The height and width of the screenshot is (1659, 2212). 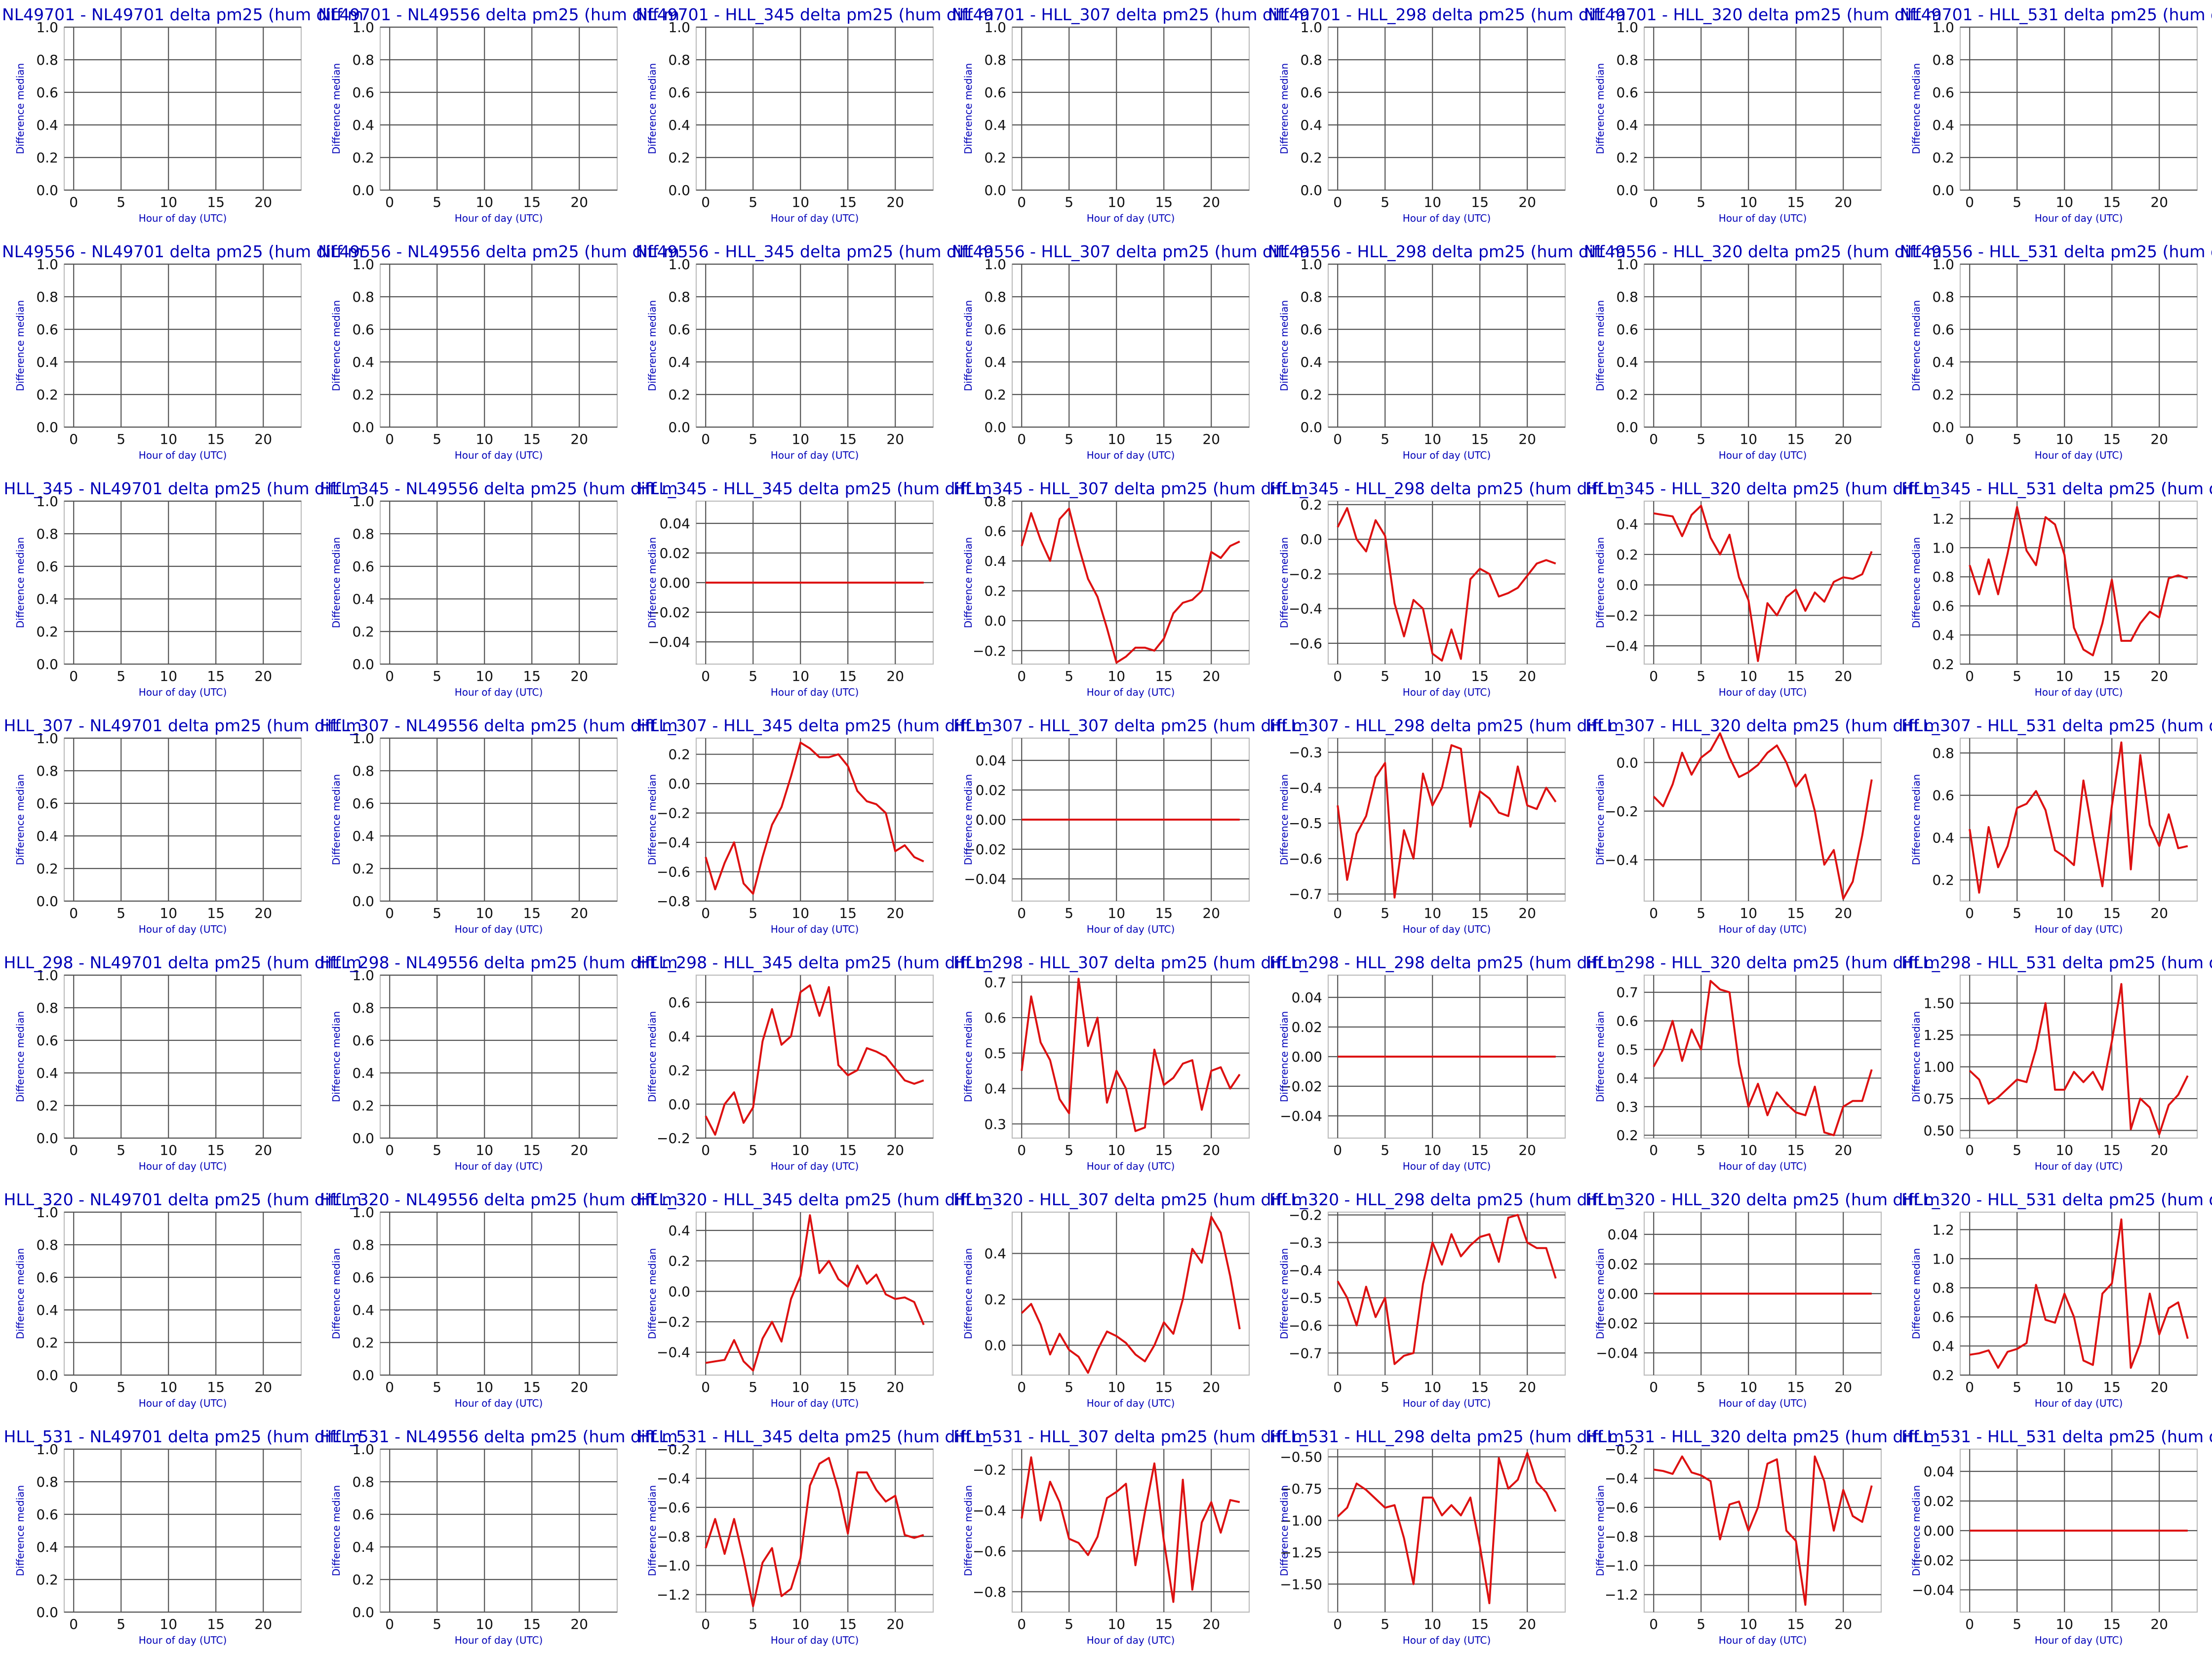 I want to click on y-tick-label: 1.00, so click(x=1939, y=1067).